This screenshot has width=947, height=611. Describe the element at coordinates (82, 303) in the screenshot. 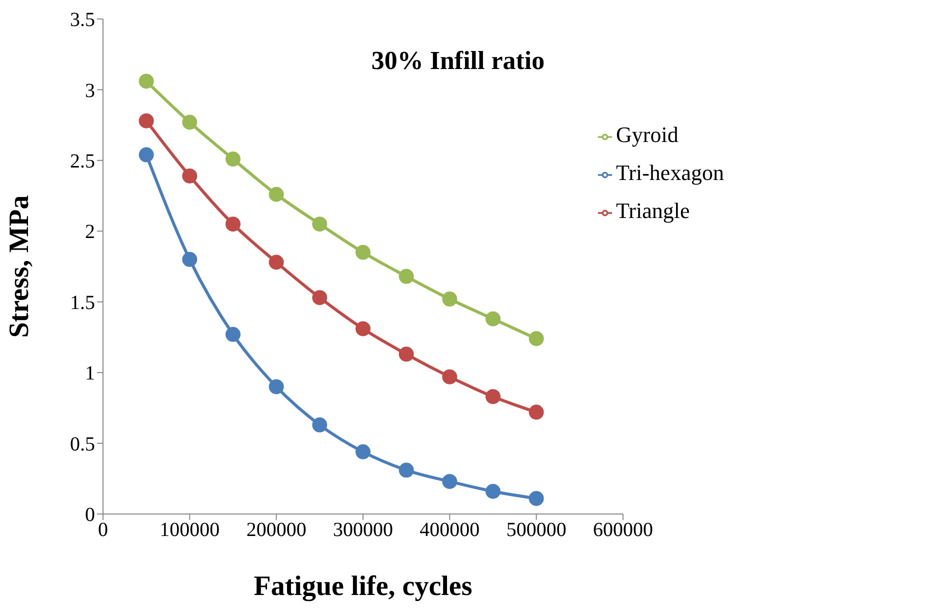

I see `y-tick-label: 1.5` at that location.